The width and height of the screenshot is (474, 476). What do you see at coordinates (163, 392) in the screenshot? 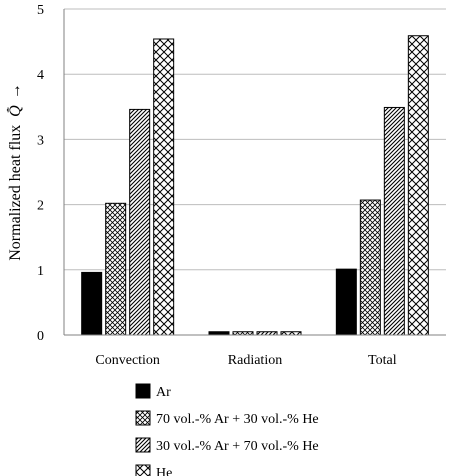
I see `legend-label: Ar` at bounding box center [163, 392].